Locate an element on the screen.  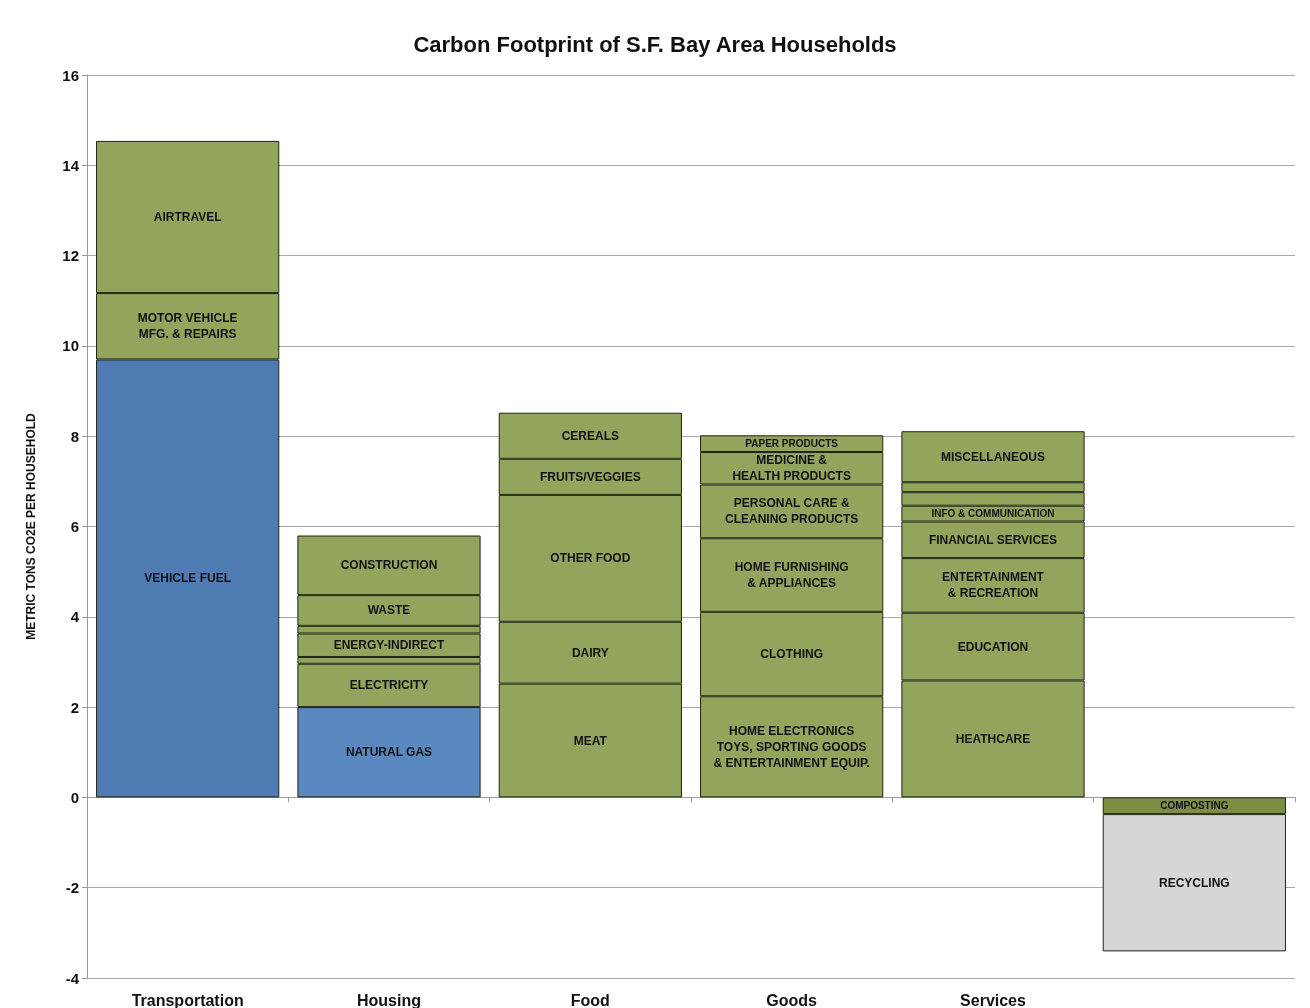
y-tick-label: 2 is located at coordinates (74, 707).